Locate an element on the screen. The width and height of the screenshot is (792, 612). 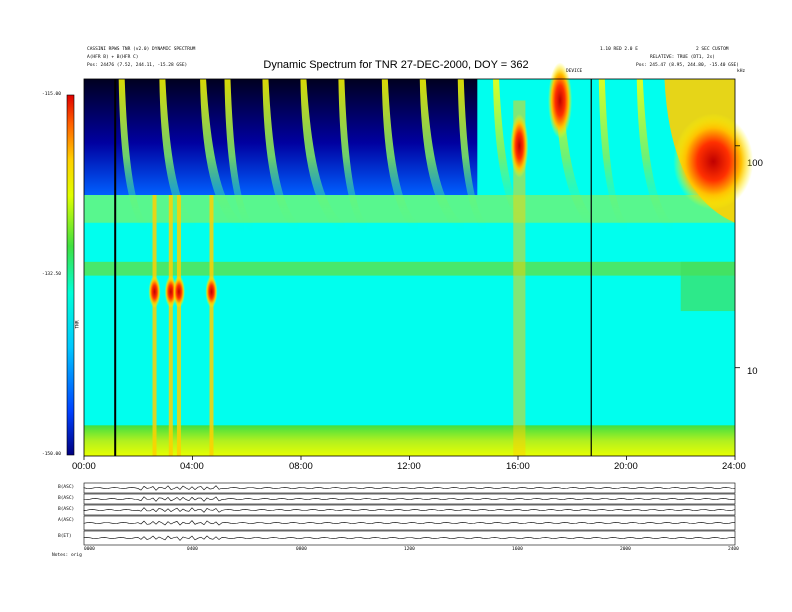
panel-label-1: B(ASC) is located at coordinates (66, 487).